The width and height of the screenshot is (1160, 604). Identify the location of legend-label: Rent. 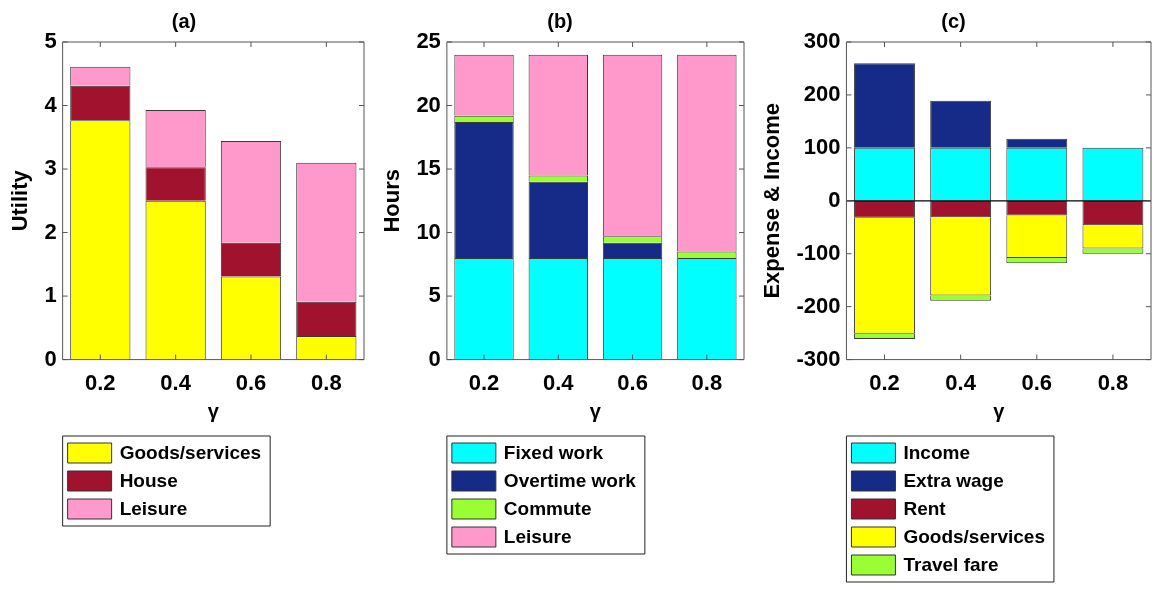
(925, 509).